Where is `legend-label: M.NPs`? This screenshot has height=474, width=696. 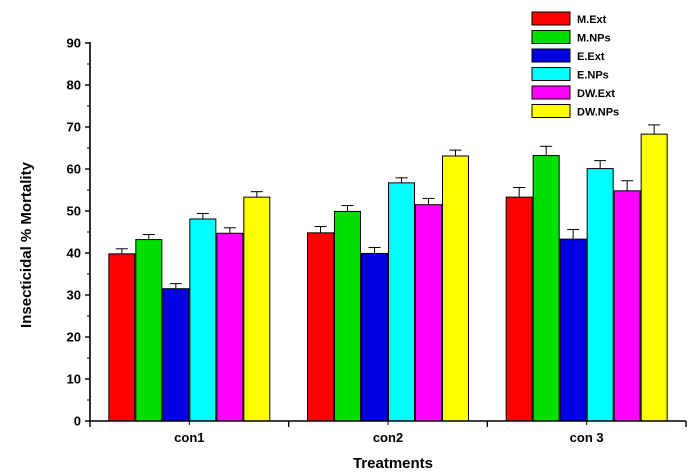
legend-label: M.NPs is located at coordinates (594, 39).